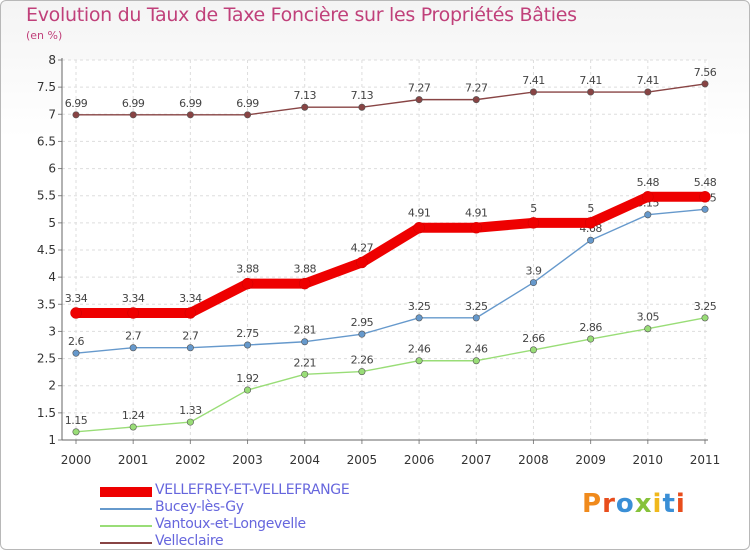  What do you see at coordinates (76, 420) in the screenshot?
I see `data-label: 1.15` at bounding box center [76, 420].